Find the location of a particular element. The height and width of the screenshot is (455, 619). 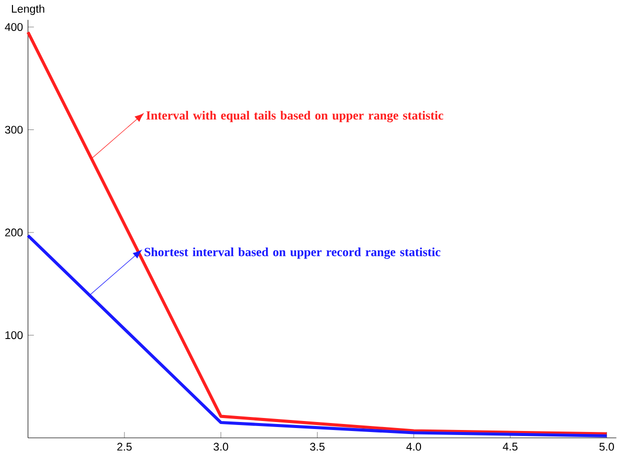

y-tick-label: 100 is located at coordinates (14, 335).